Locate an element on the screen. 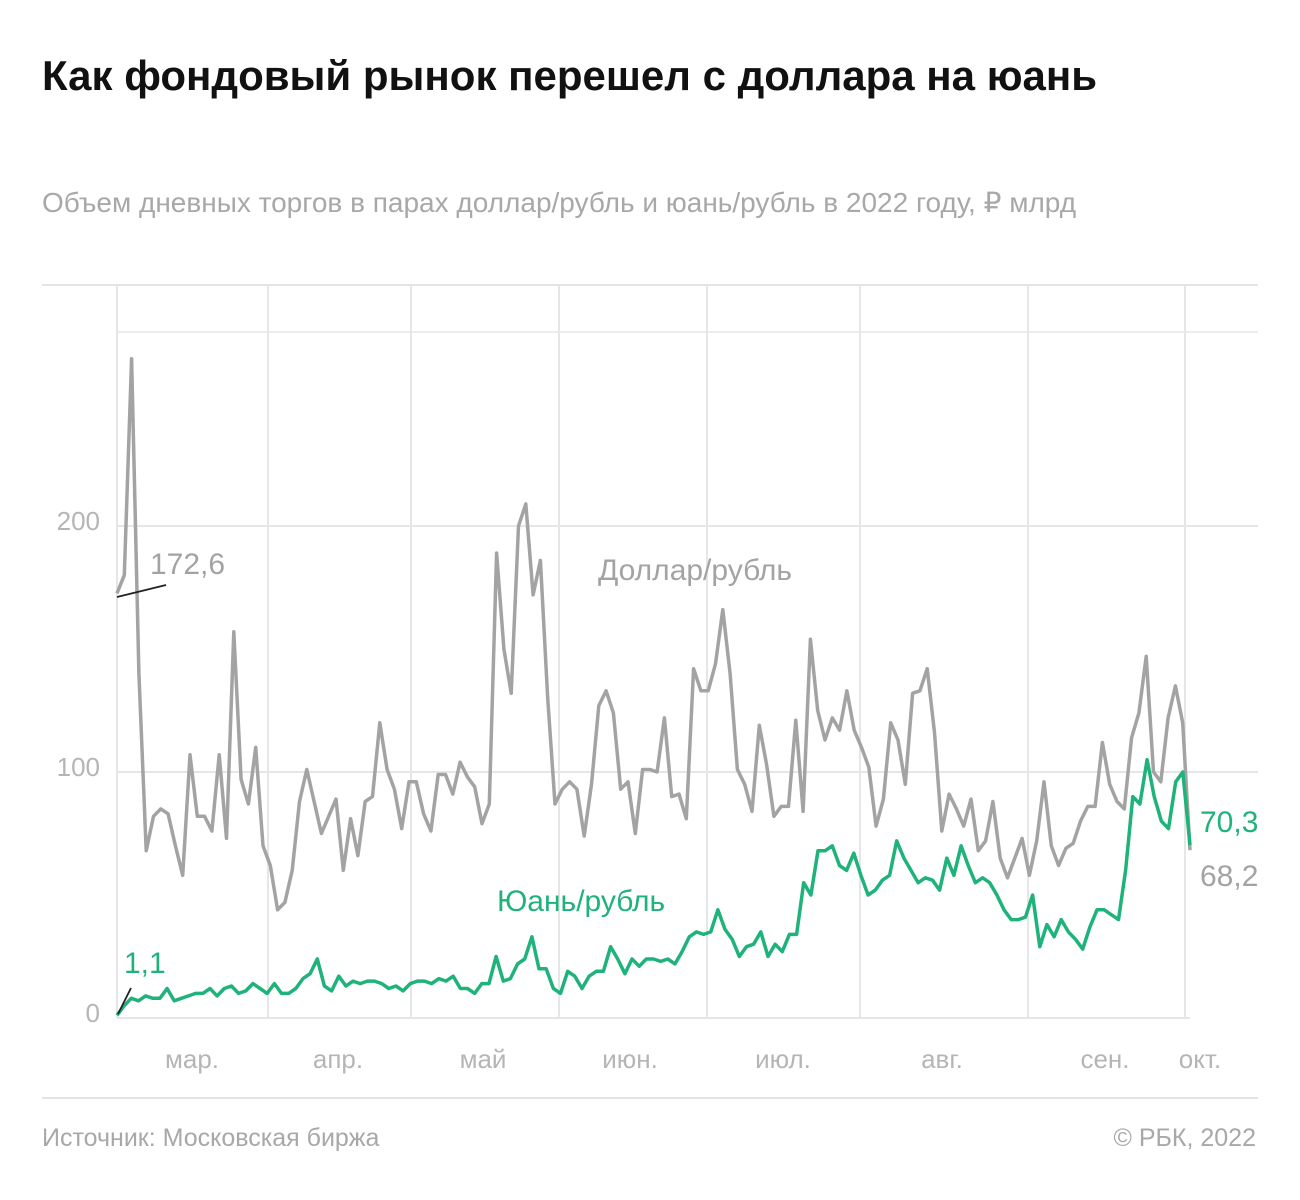 This screenshot has height=1200, width=1300. x-tick-label: июн. is located at coordinates (630, 1059).